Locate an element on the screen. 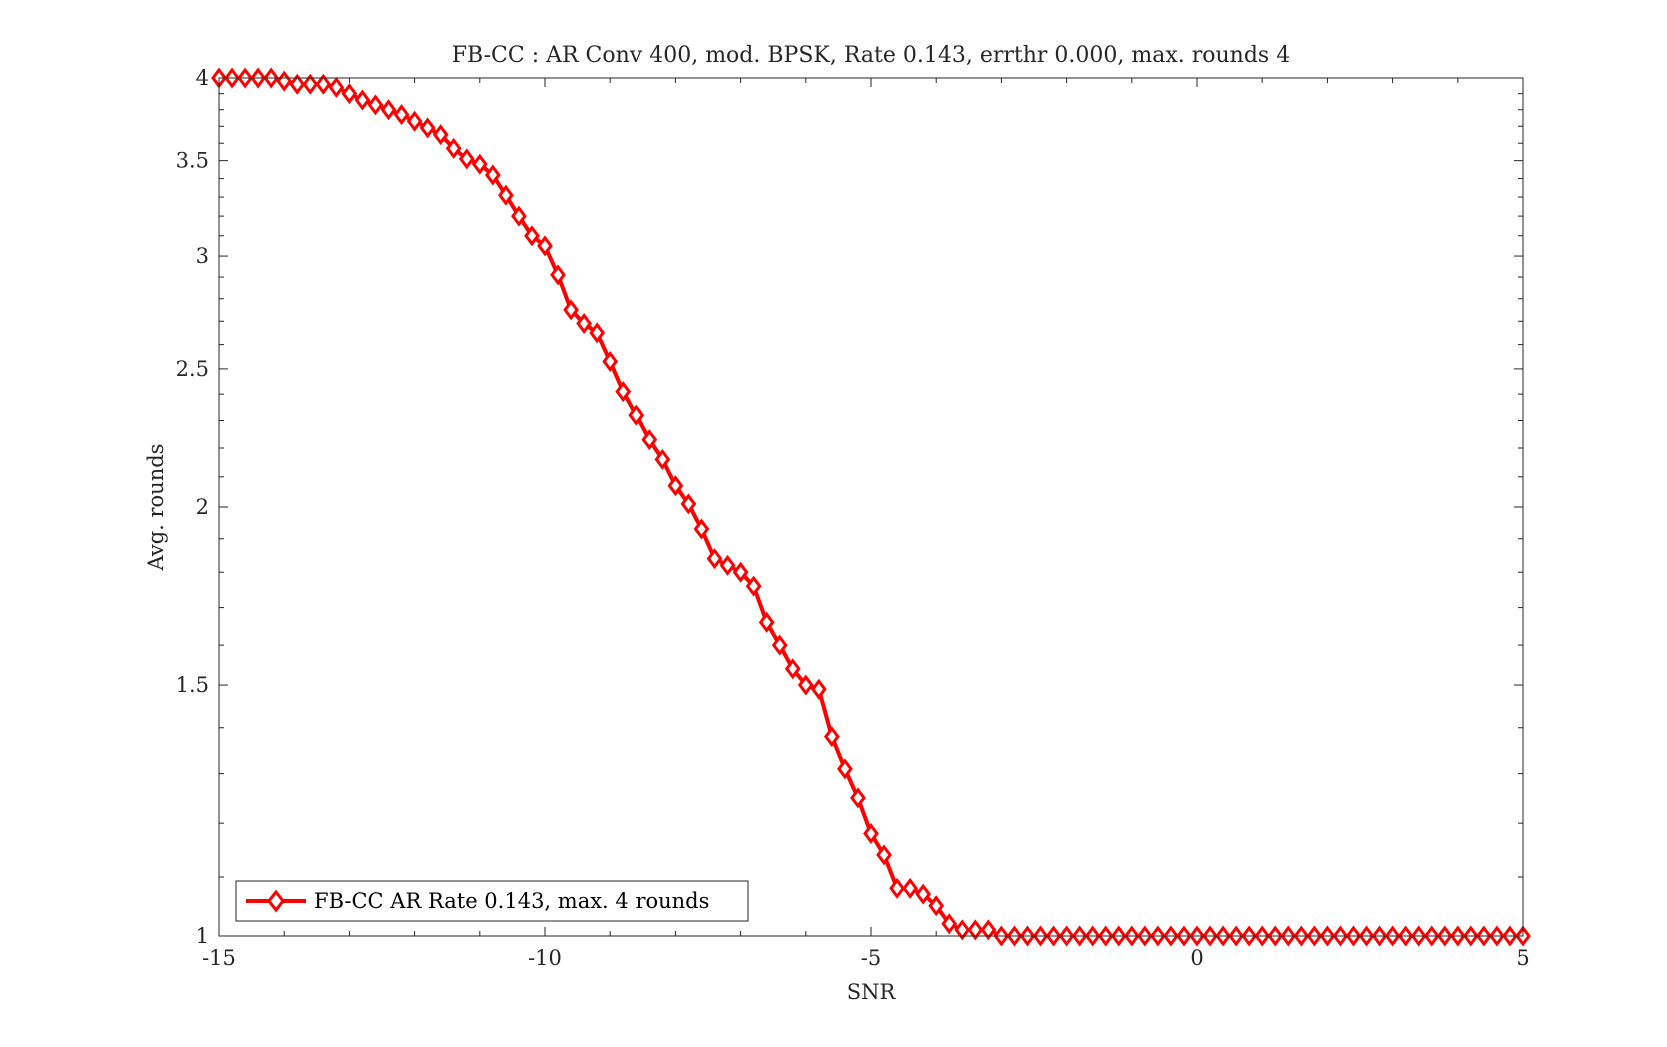 The image size is (1667, 1047). y-tick-label: 2.5 is located at coordinates (192, 369).